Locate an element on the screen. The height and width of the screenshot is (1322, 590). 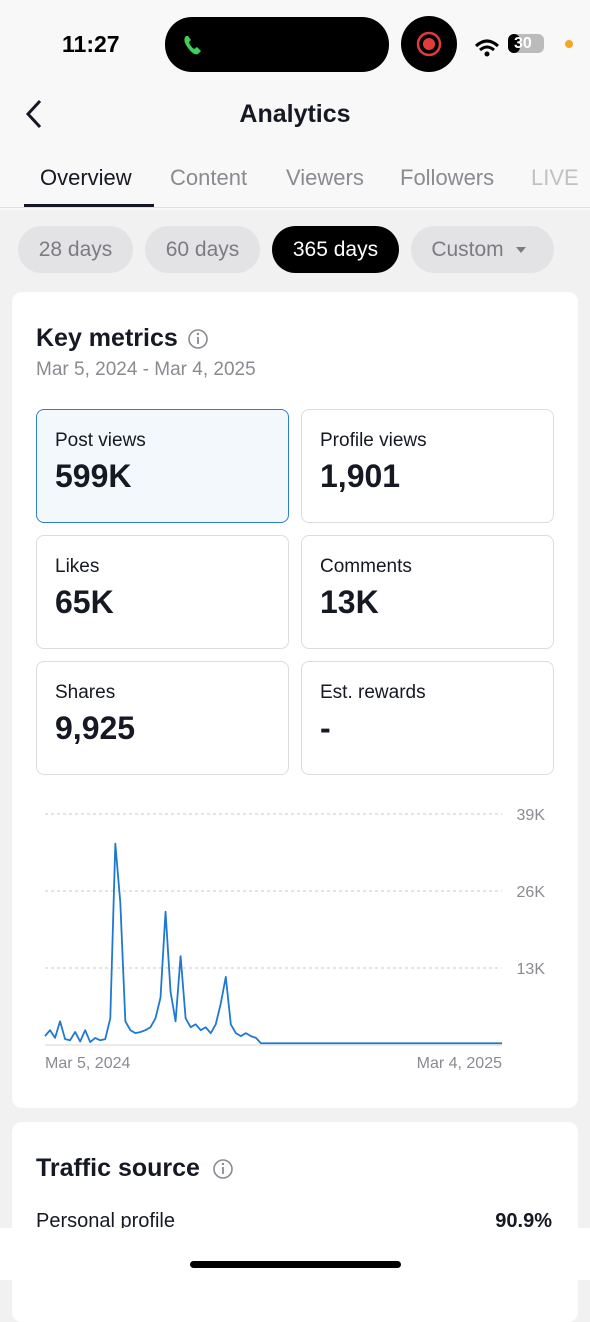
page-title: Analytics is located at coordinates (295, 114).